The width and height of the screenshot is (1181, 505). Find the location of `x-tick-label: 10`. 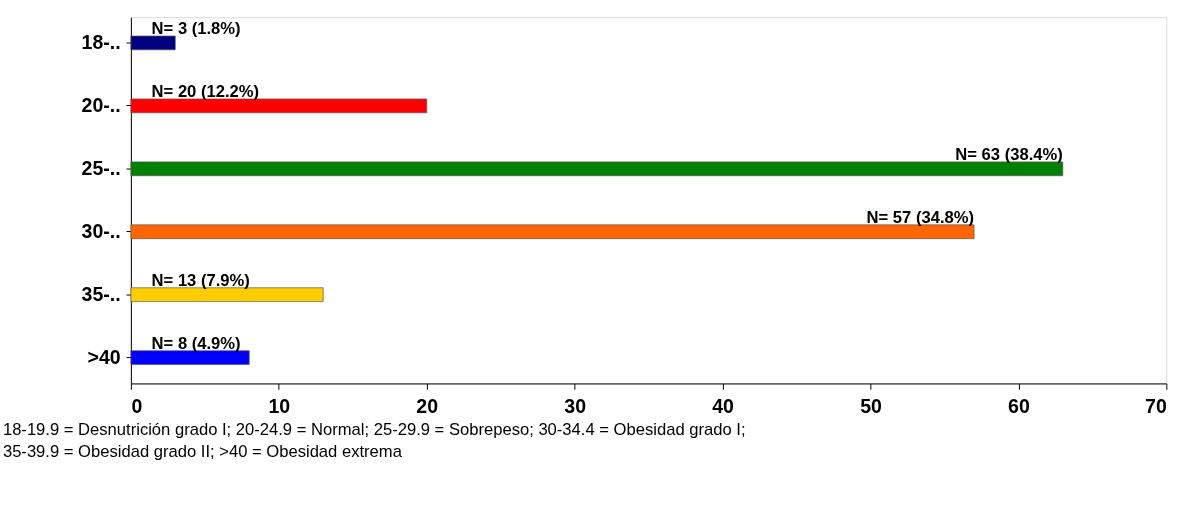

x-tick-label: 10 is located at coordinates (279, 406).